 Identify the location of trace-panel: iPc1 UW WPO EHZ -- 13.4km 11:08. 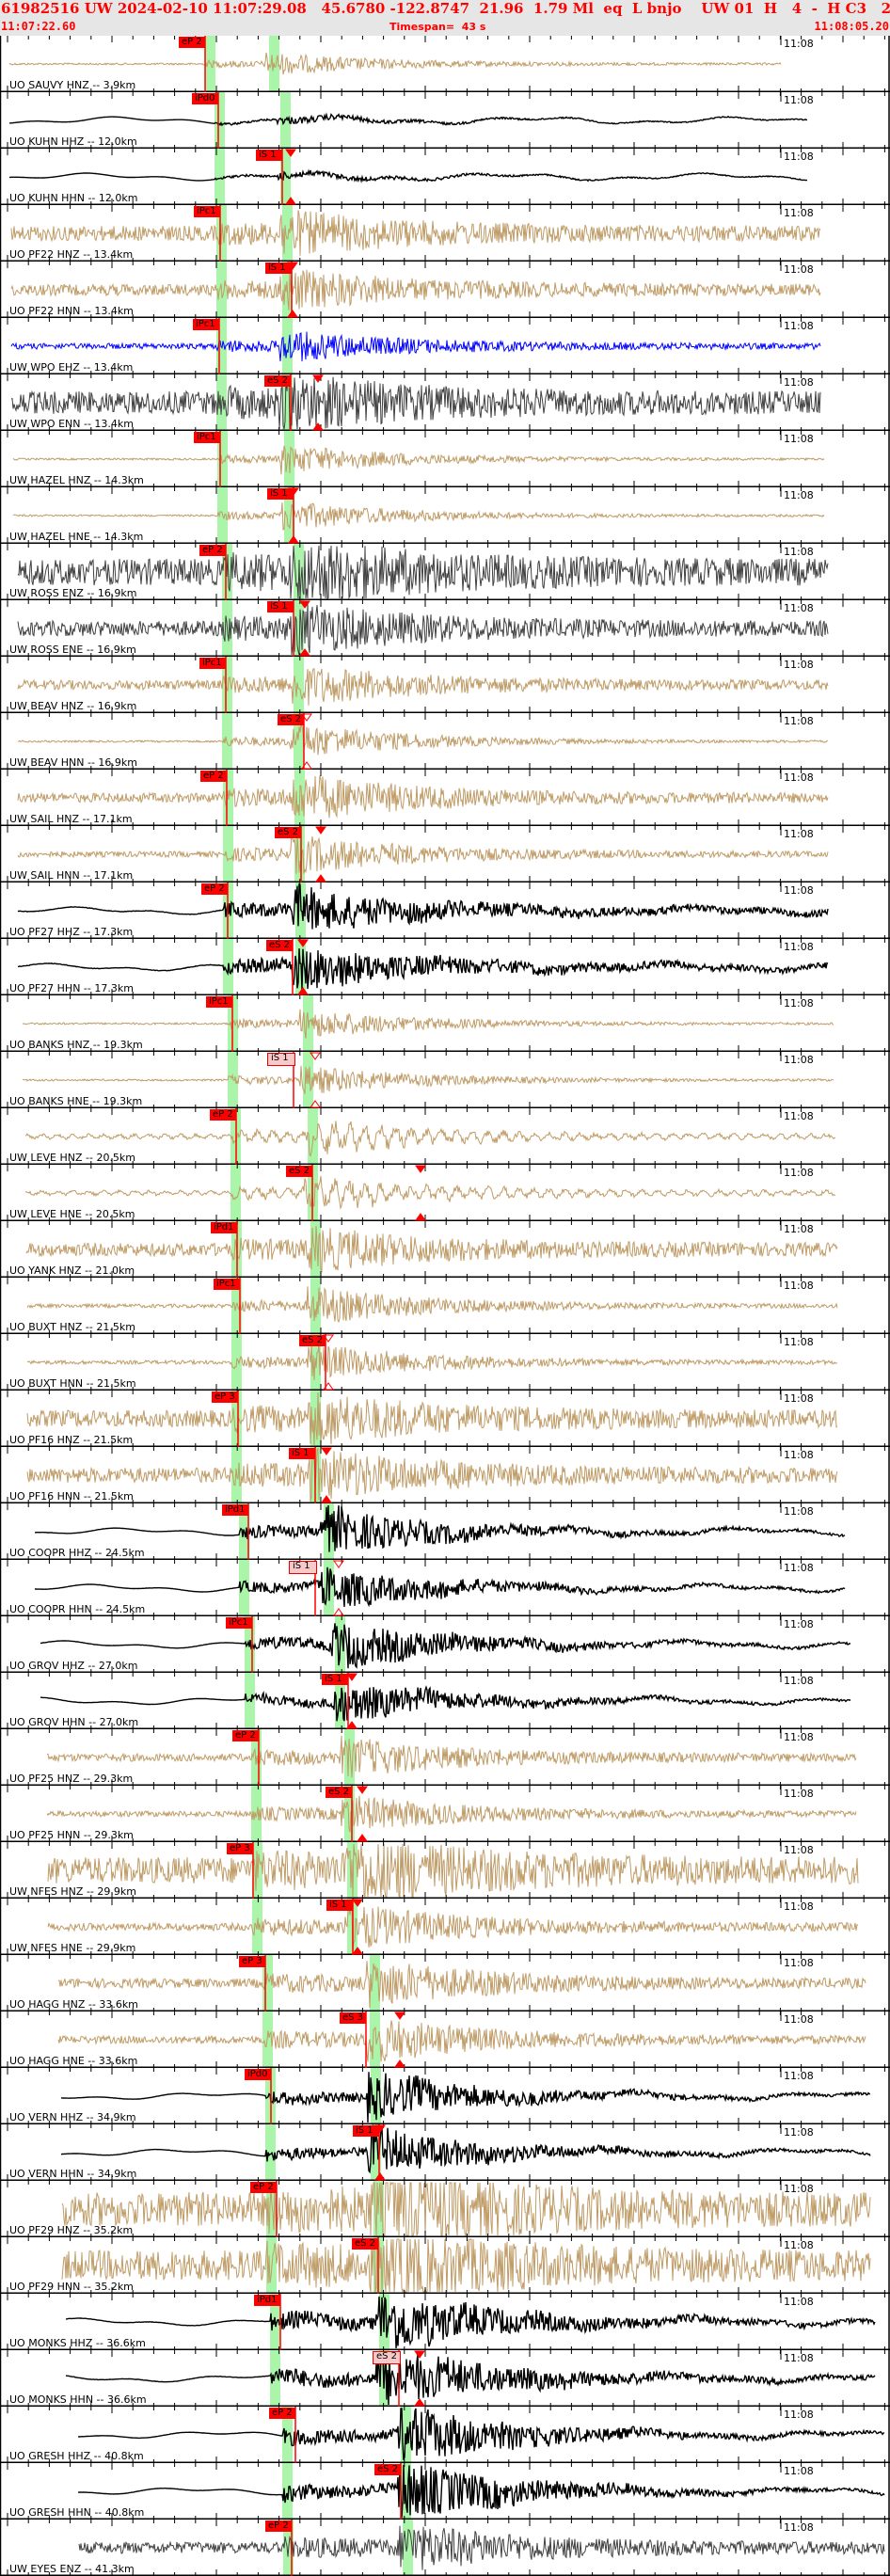
(445, 346).